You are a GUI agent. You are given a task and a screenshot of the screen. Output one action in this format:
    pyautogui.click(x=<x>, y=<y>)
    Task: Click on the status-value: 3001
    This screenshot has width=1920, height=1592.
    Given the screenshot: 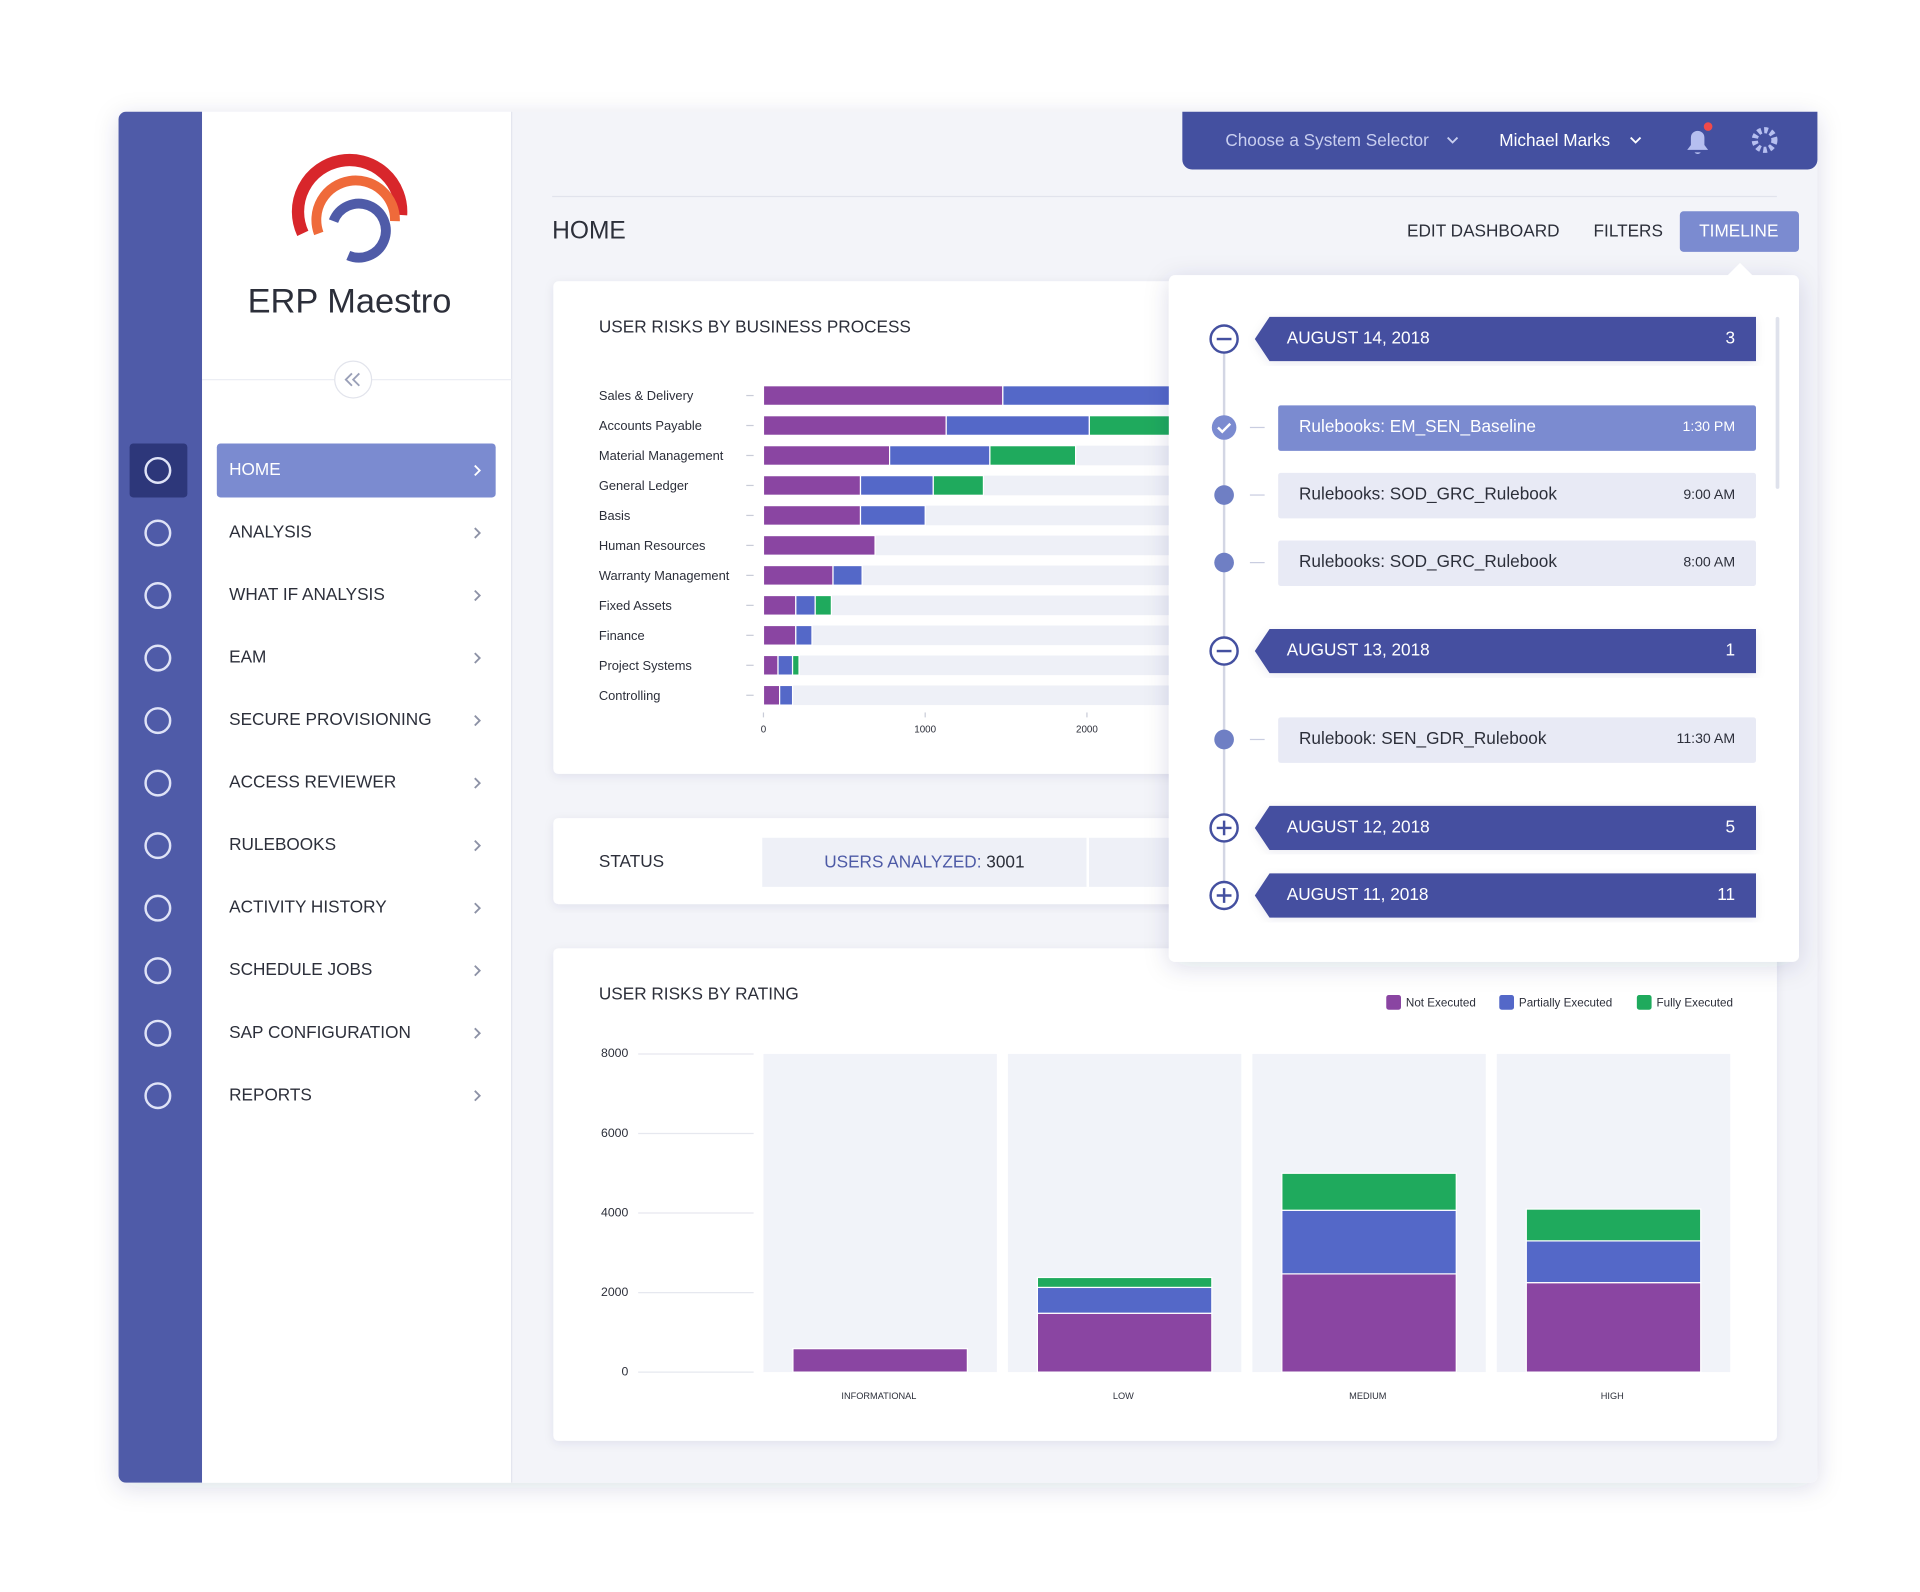 What is the action you would take?
    pyautogui.click(x=1005, y=861)
    